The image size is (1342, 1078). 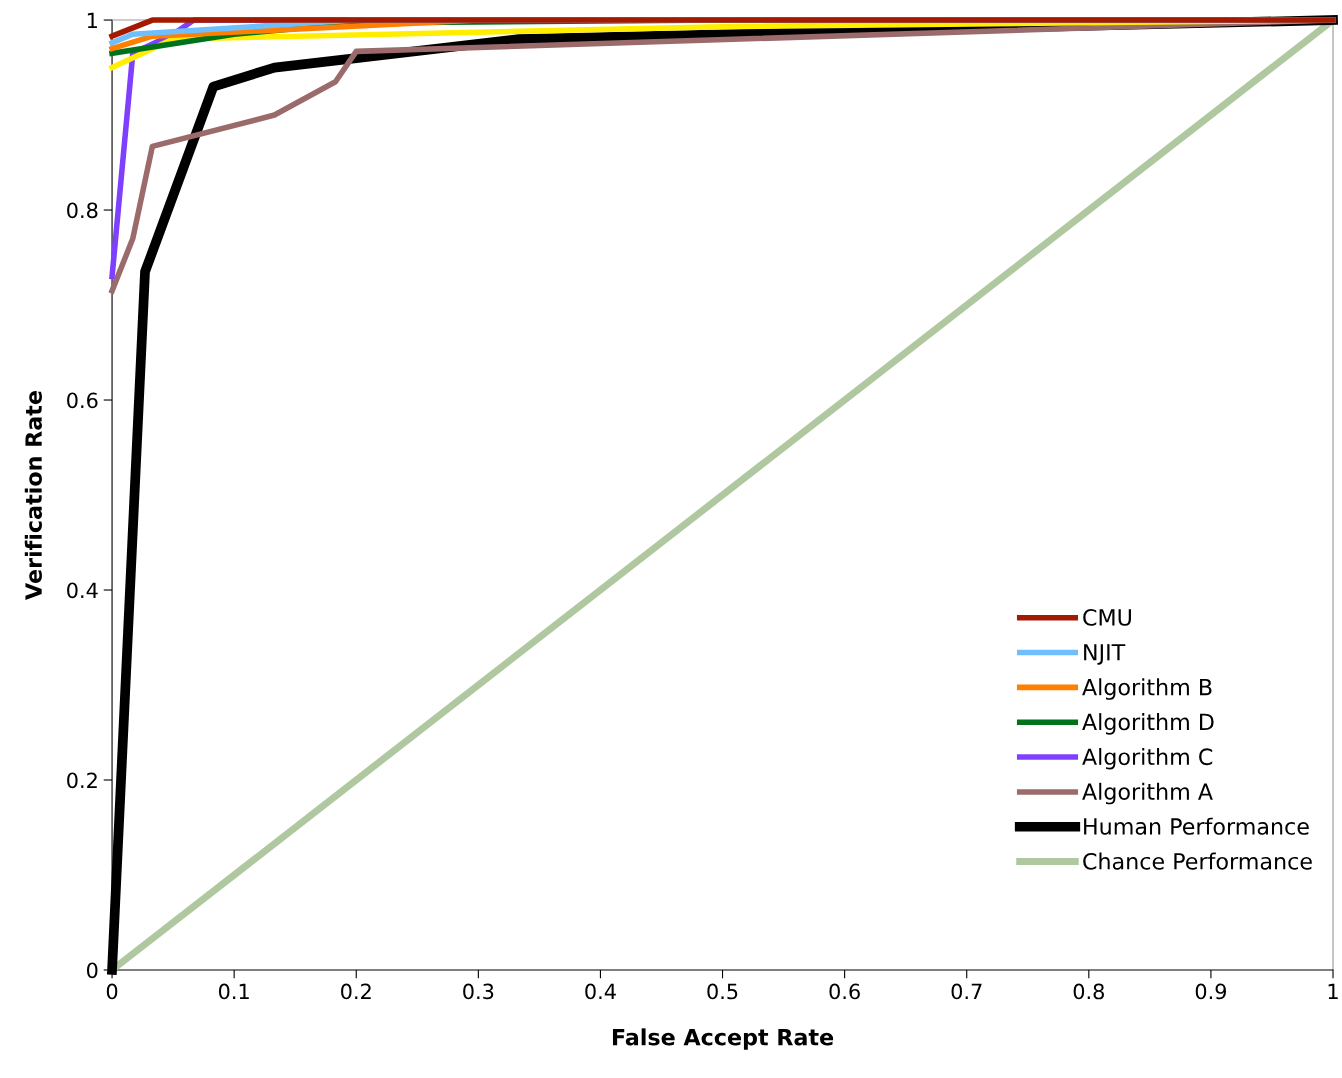 I want to click on y-tick-label: 0.6, so click(x=82, y=400).